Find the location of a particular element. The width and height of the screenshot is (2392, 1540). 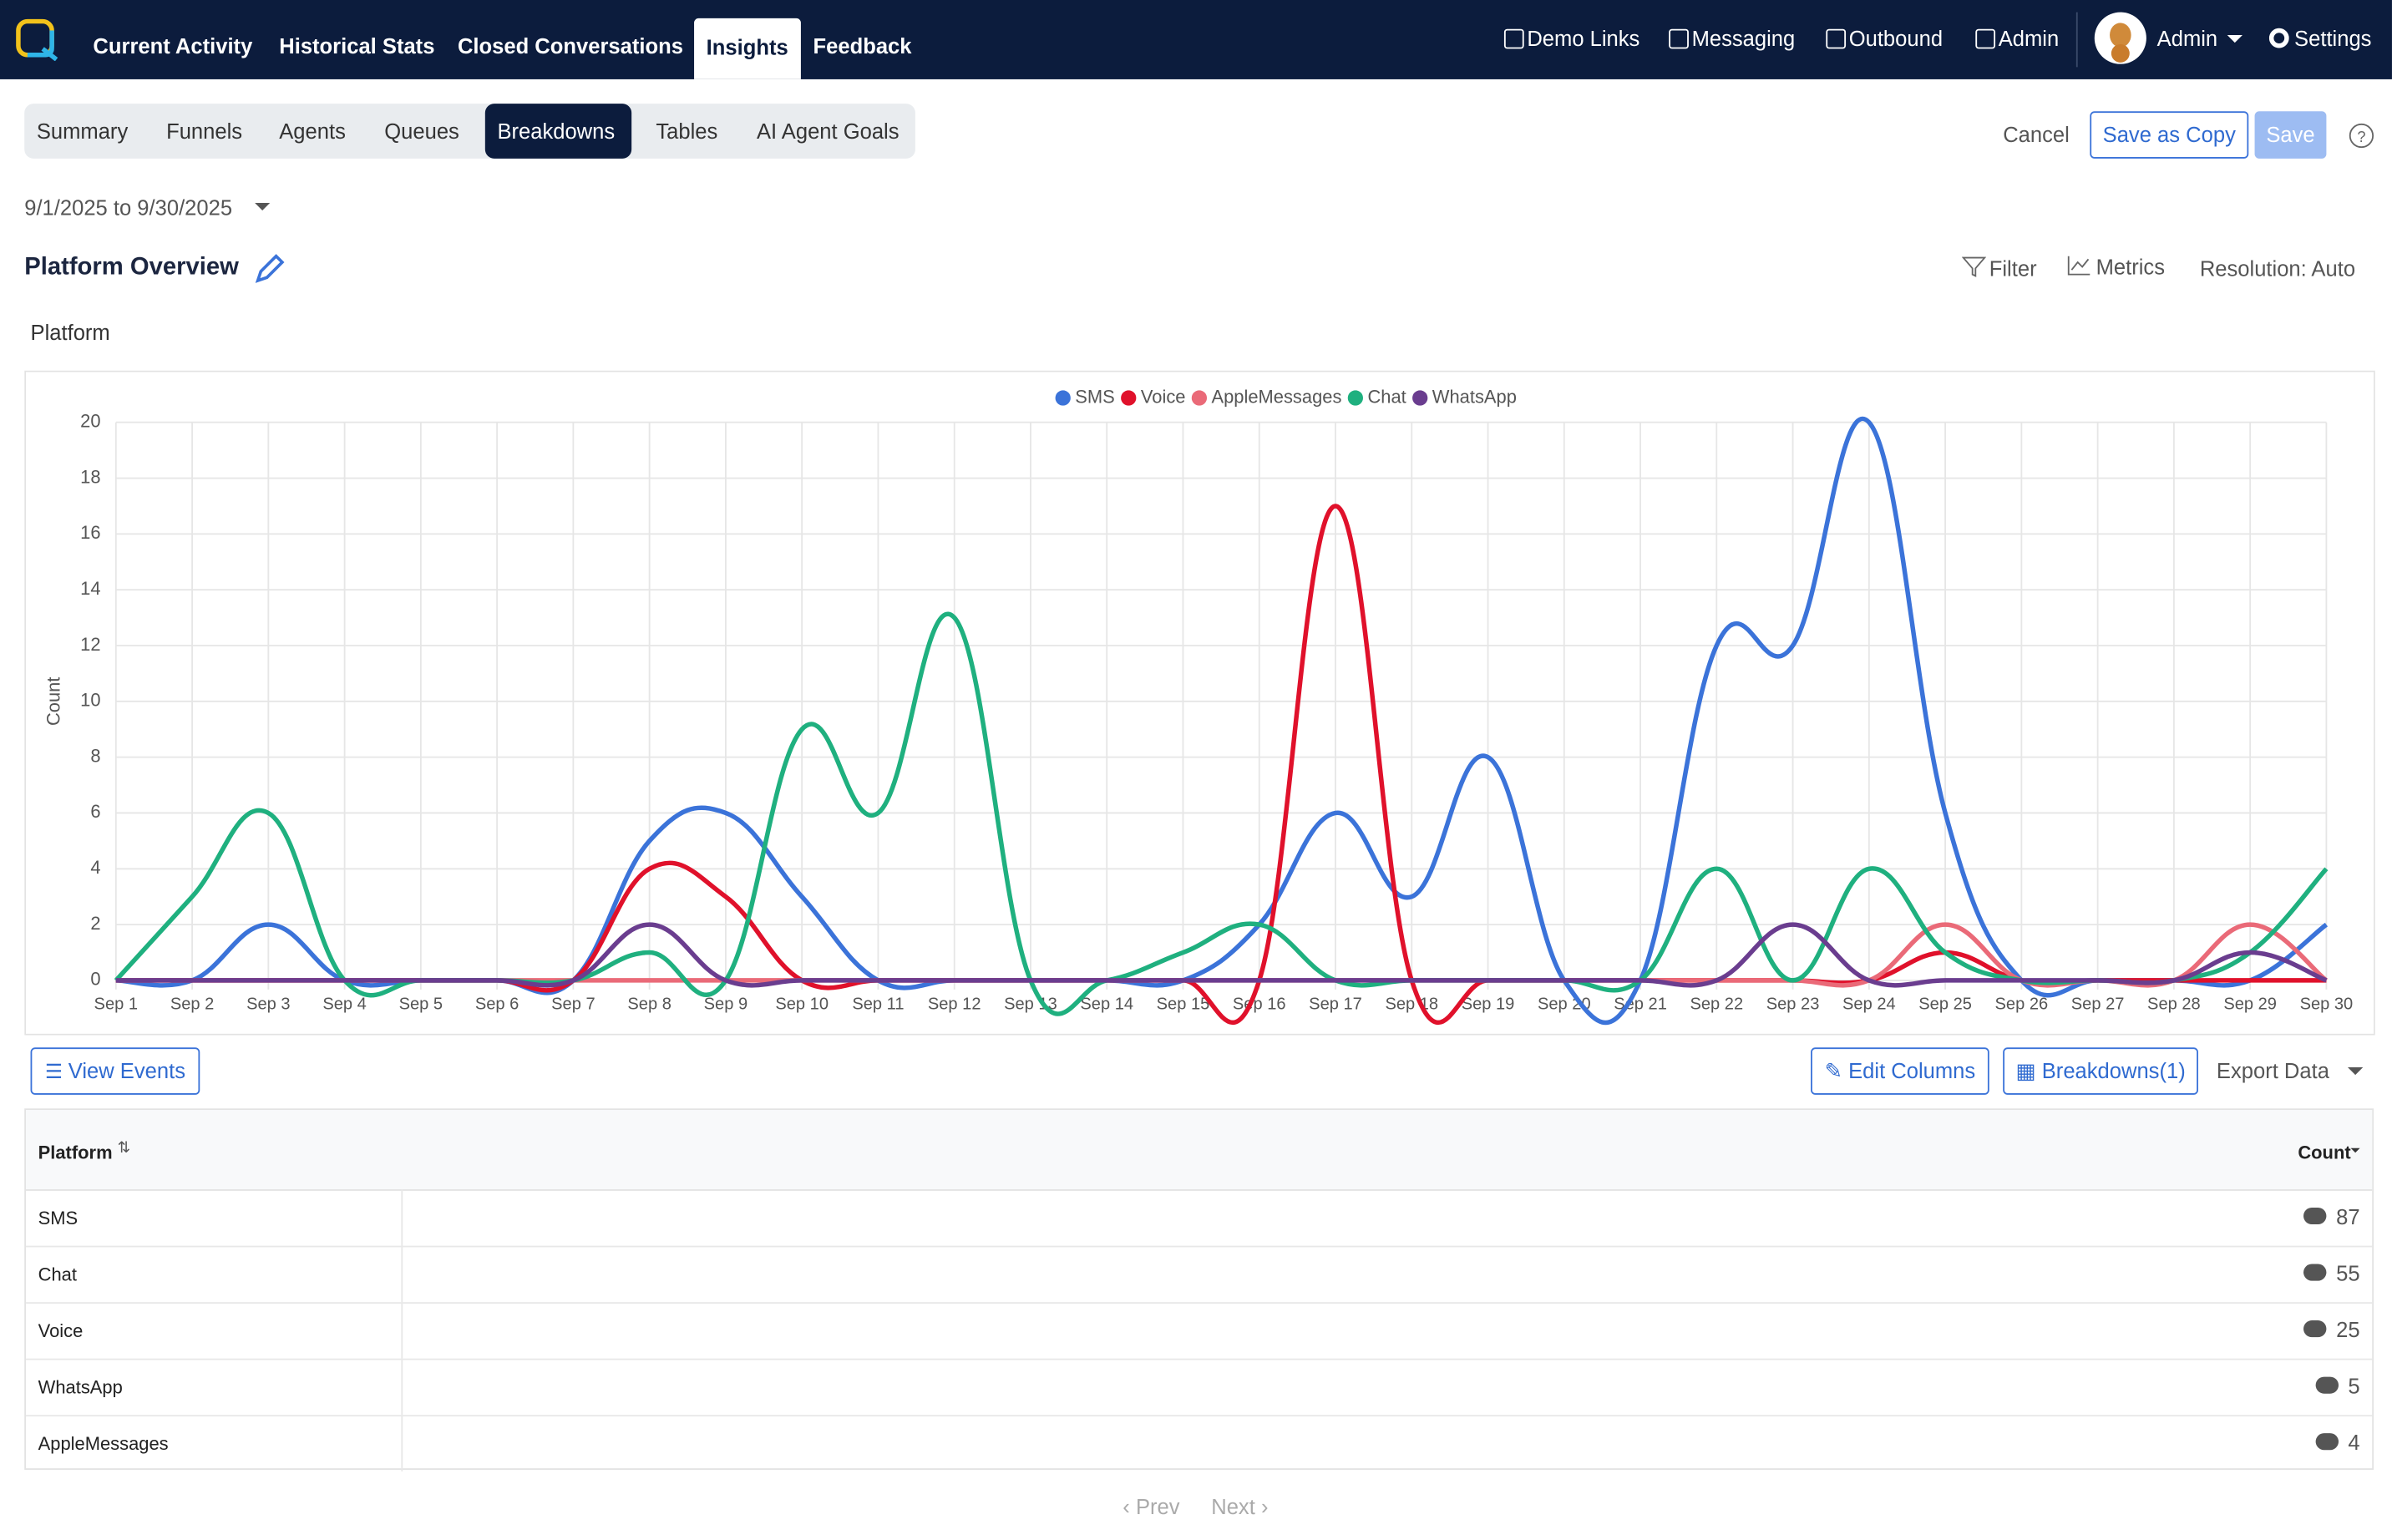

export-data: Export Data is located at coordinates (2272, 1070).